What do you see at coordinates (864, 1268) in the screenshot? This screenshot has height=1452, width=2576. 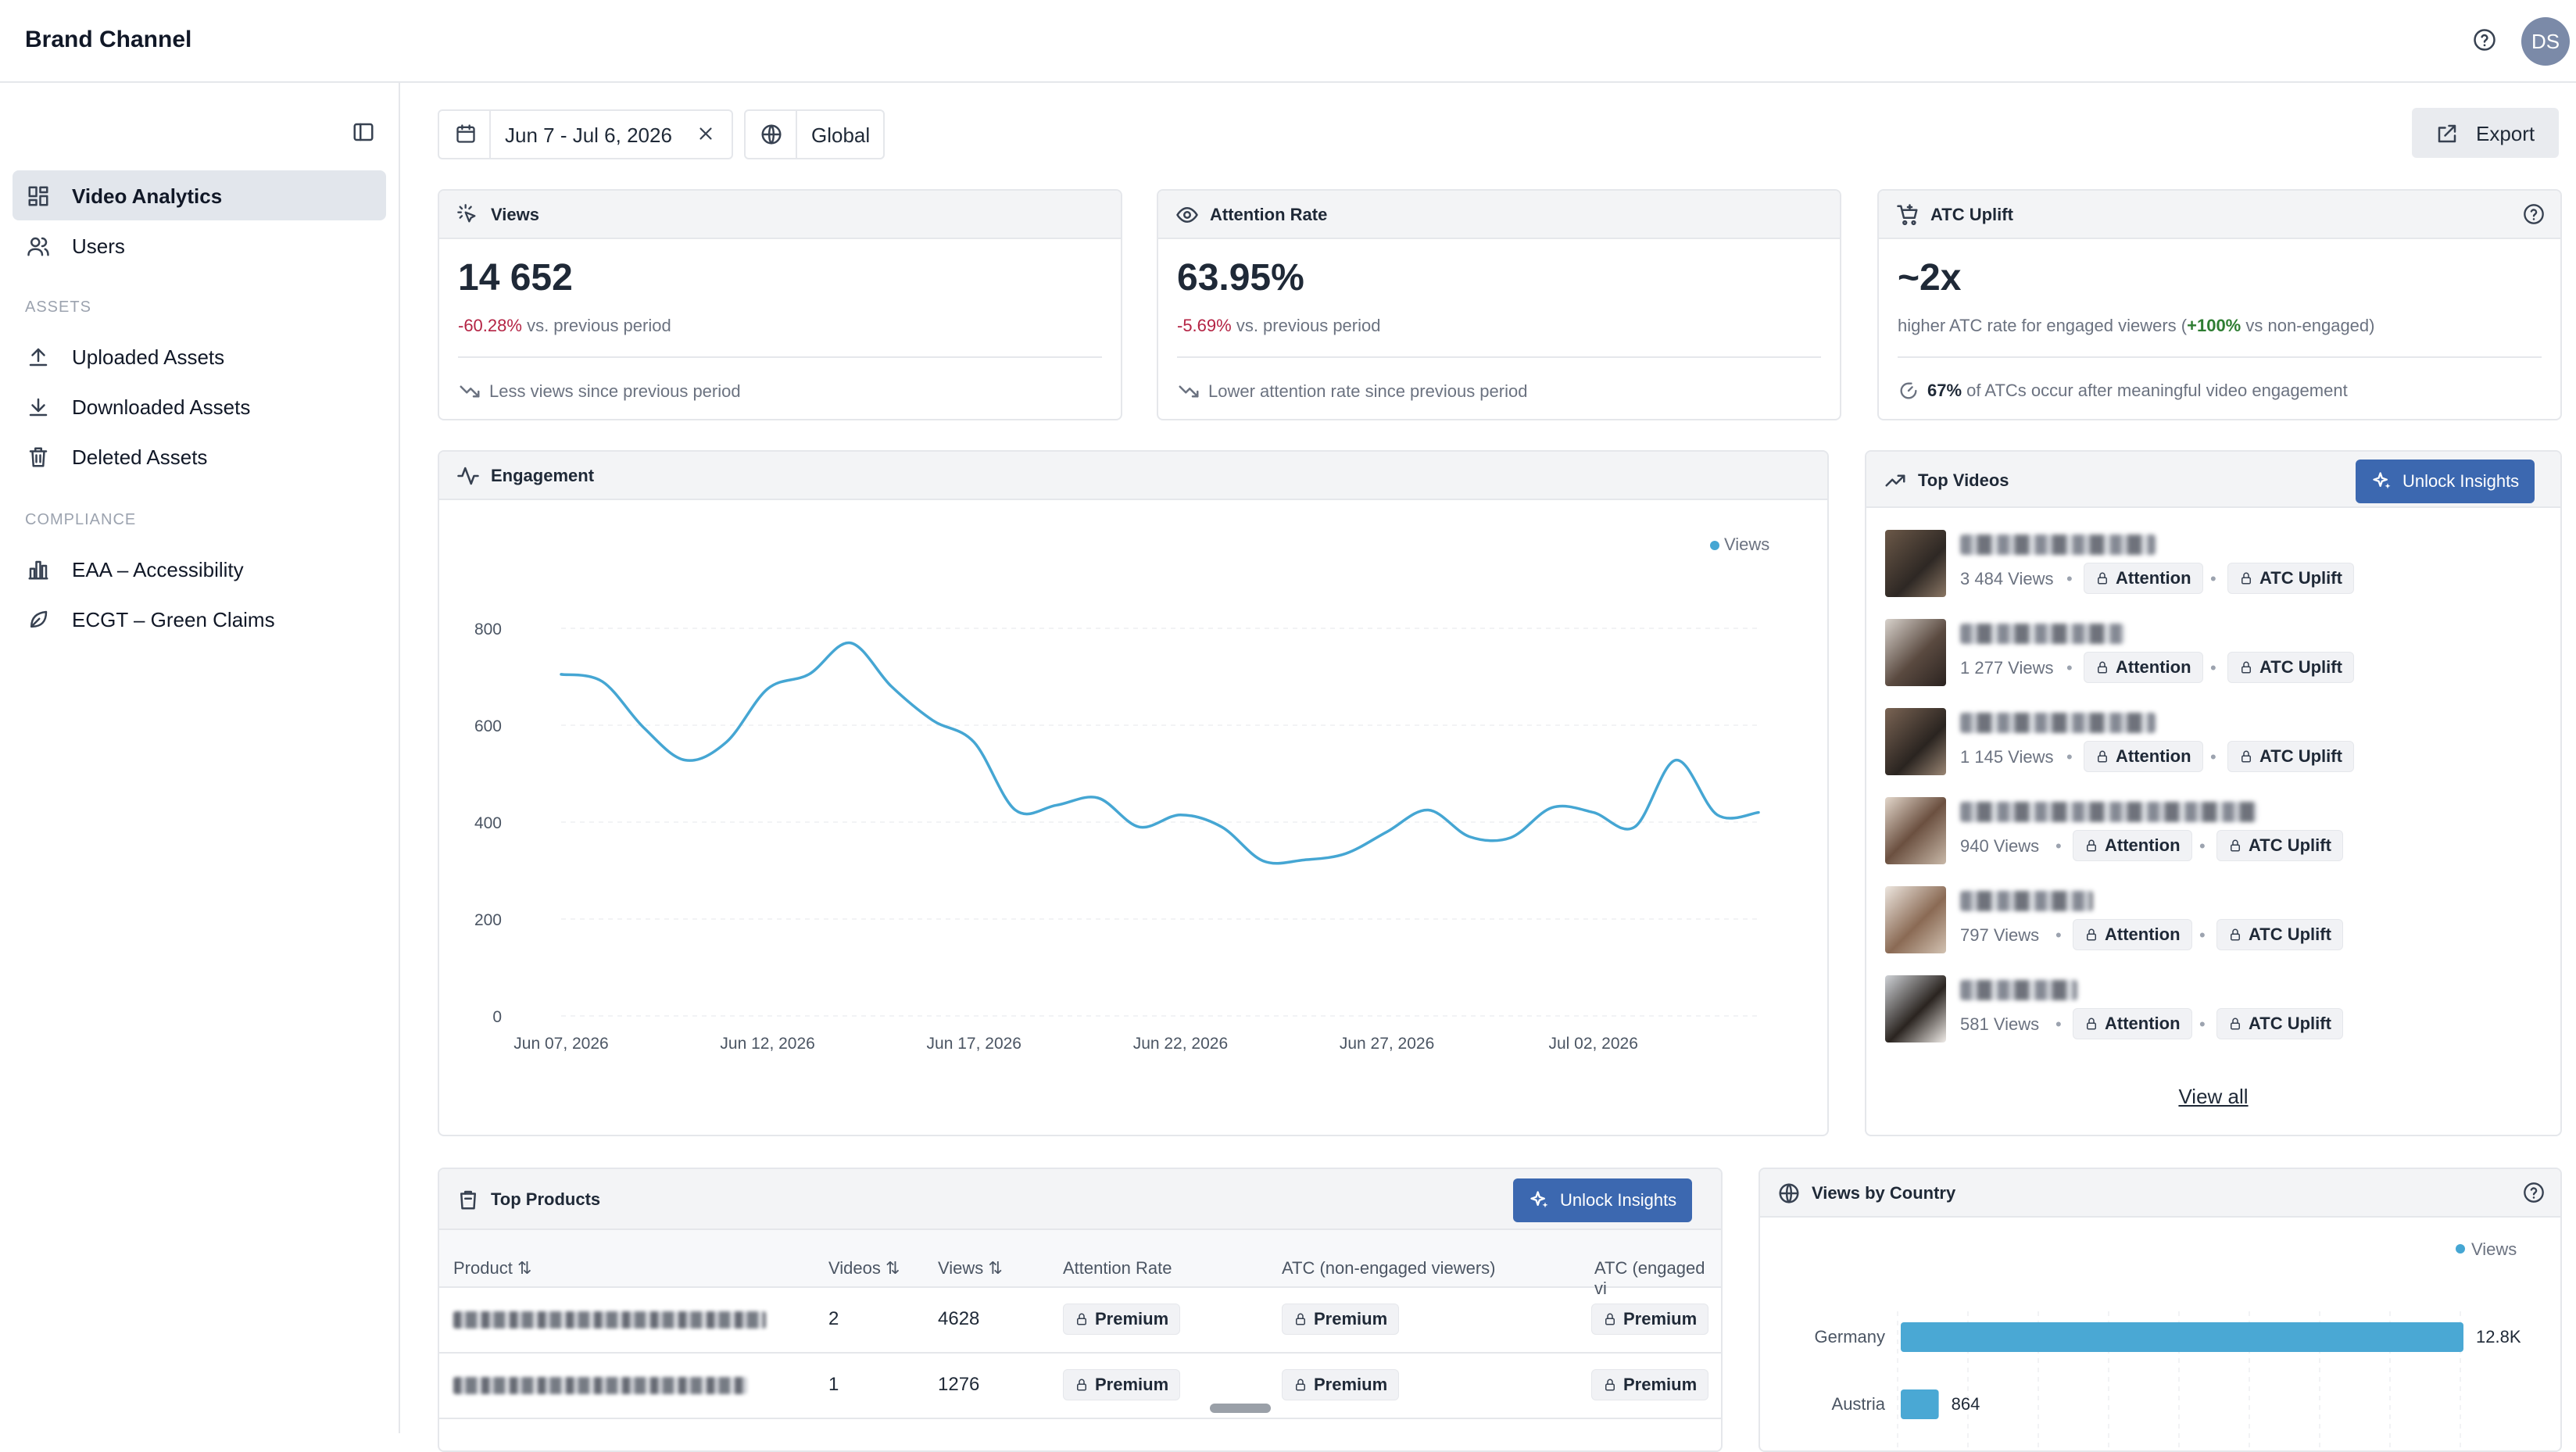 I see `col-videos: Videos ⇅` at bounding box center [864, 1268].